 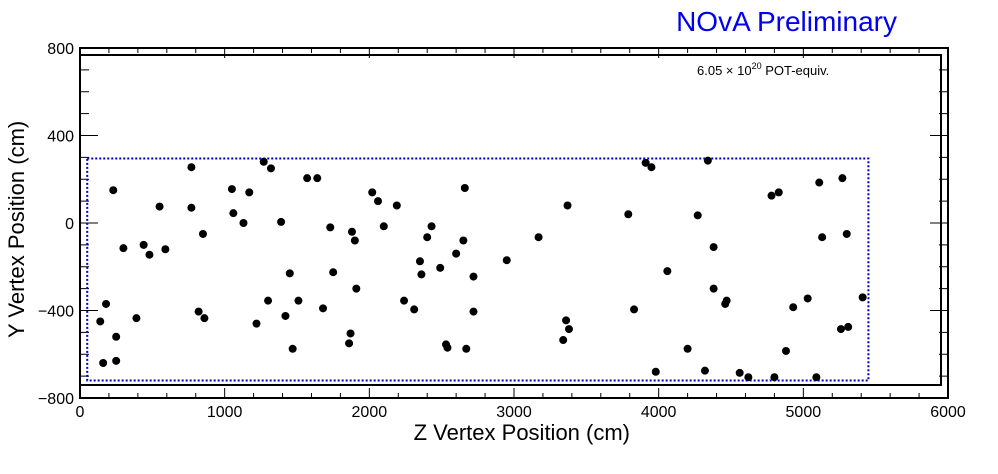 I want to click on x-tick-label: 6000, so click(x=948, y=412).